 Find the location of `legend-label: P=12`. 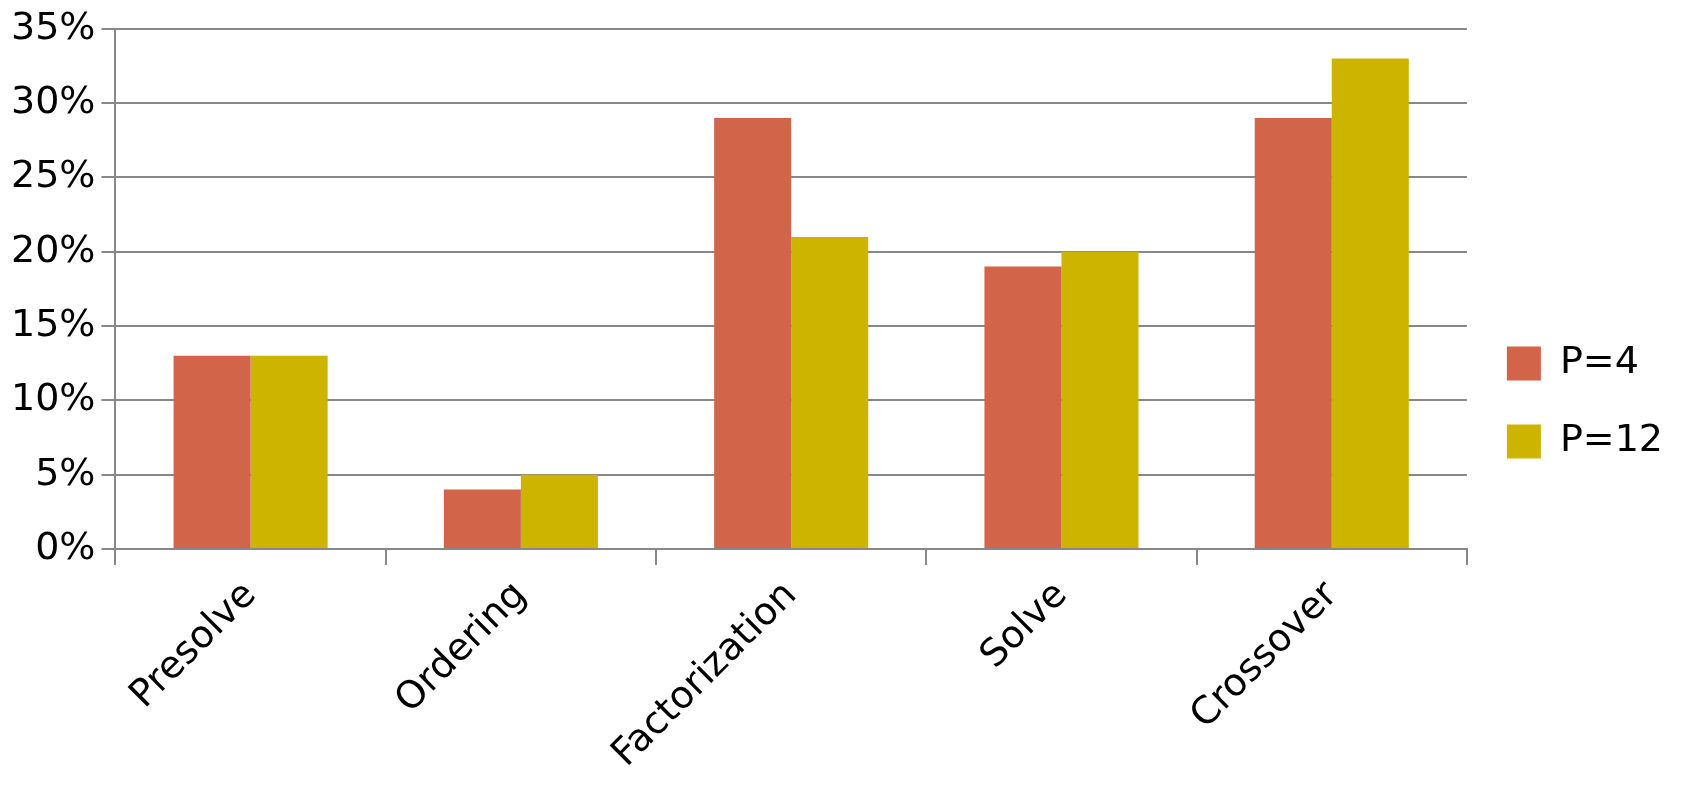

legend-label: P=12 is located at coordinates (1611, 438).